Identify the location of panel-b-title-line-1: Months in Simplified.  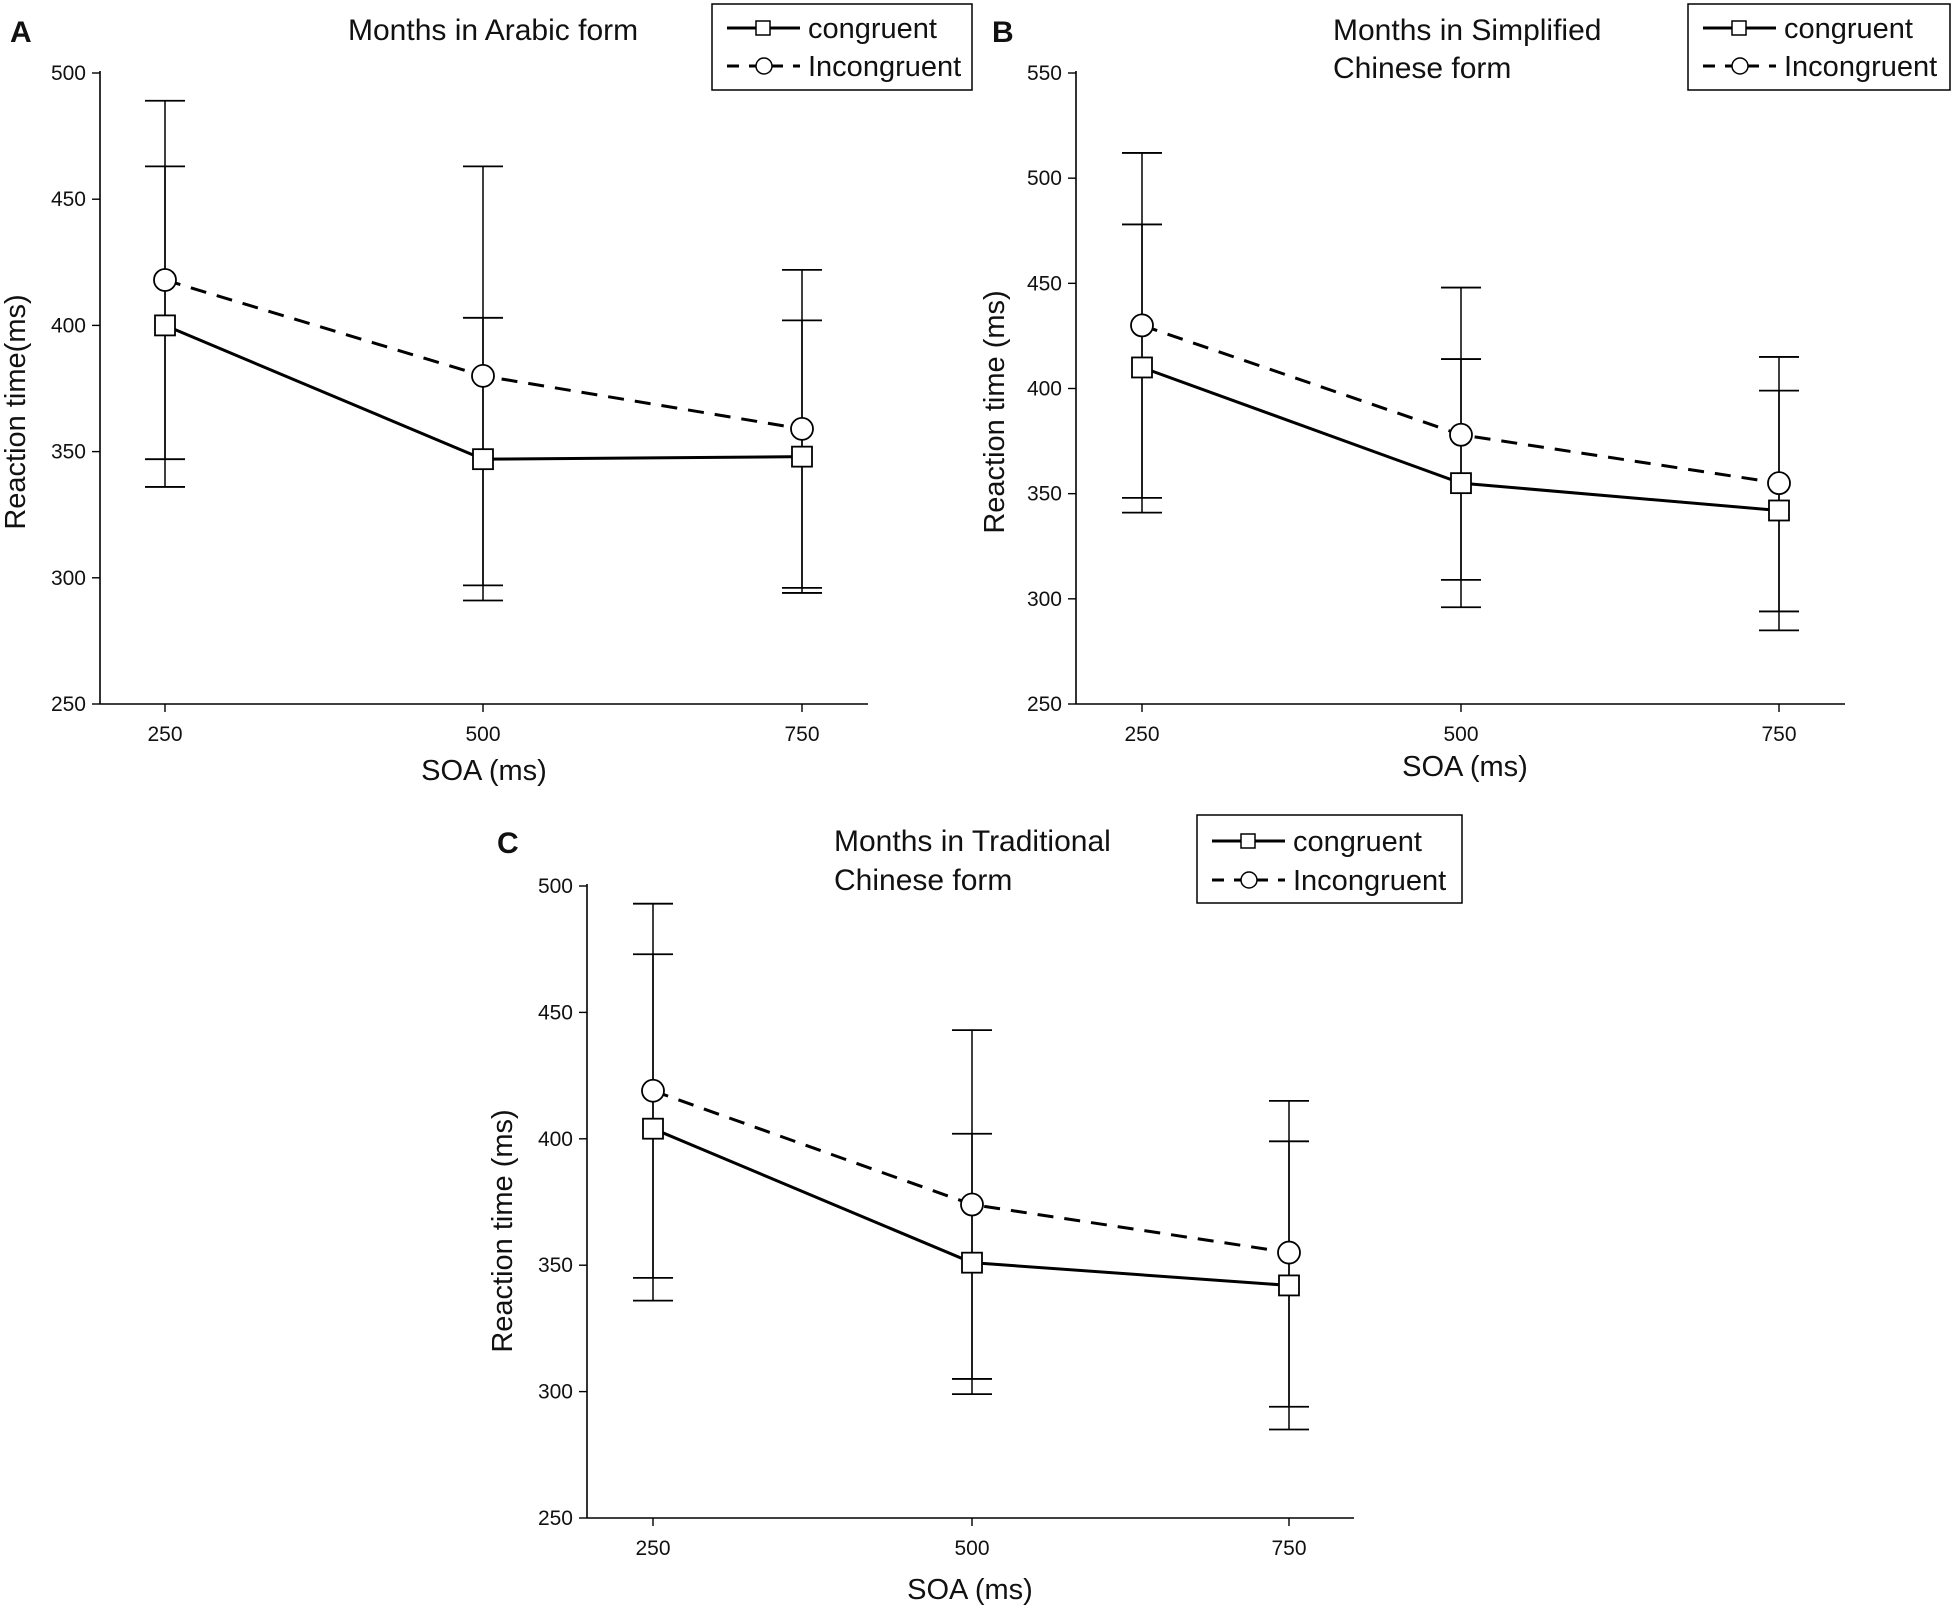
(1467, 30).